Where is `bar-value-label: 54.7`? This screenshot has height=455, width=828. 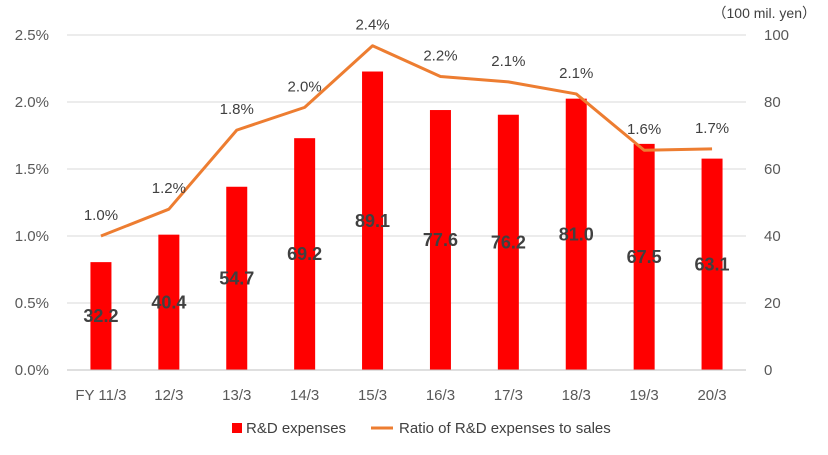
bar-value-label: 54.7 is located at coordinates (236, 278).